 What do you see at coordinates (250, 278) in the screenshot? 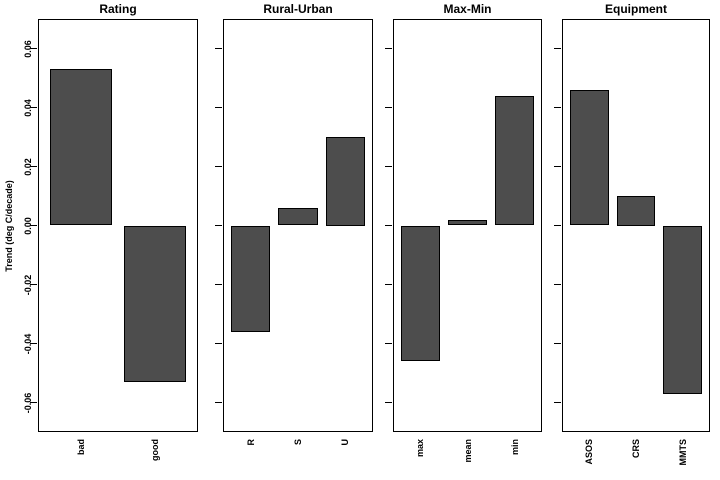
I see `bar-r` at bounding box center [250, 278].